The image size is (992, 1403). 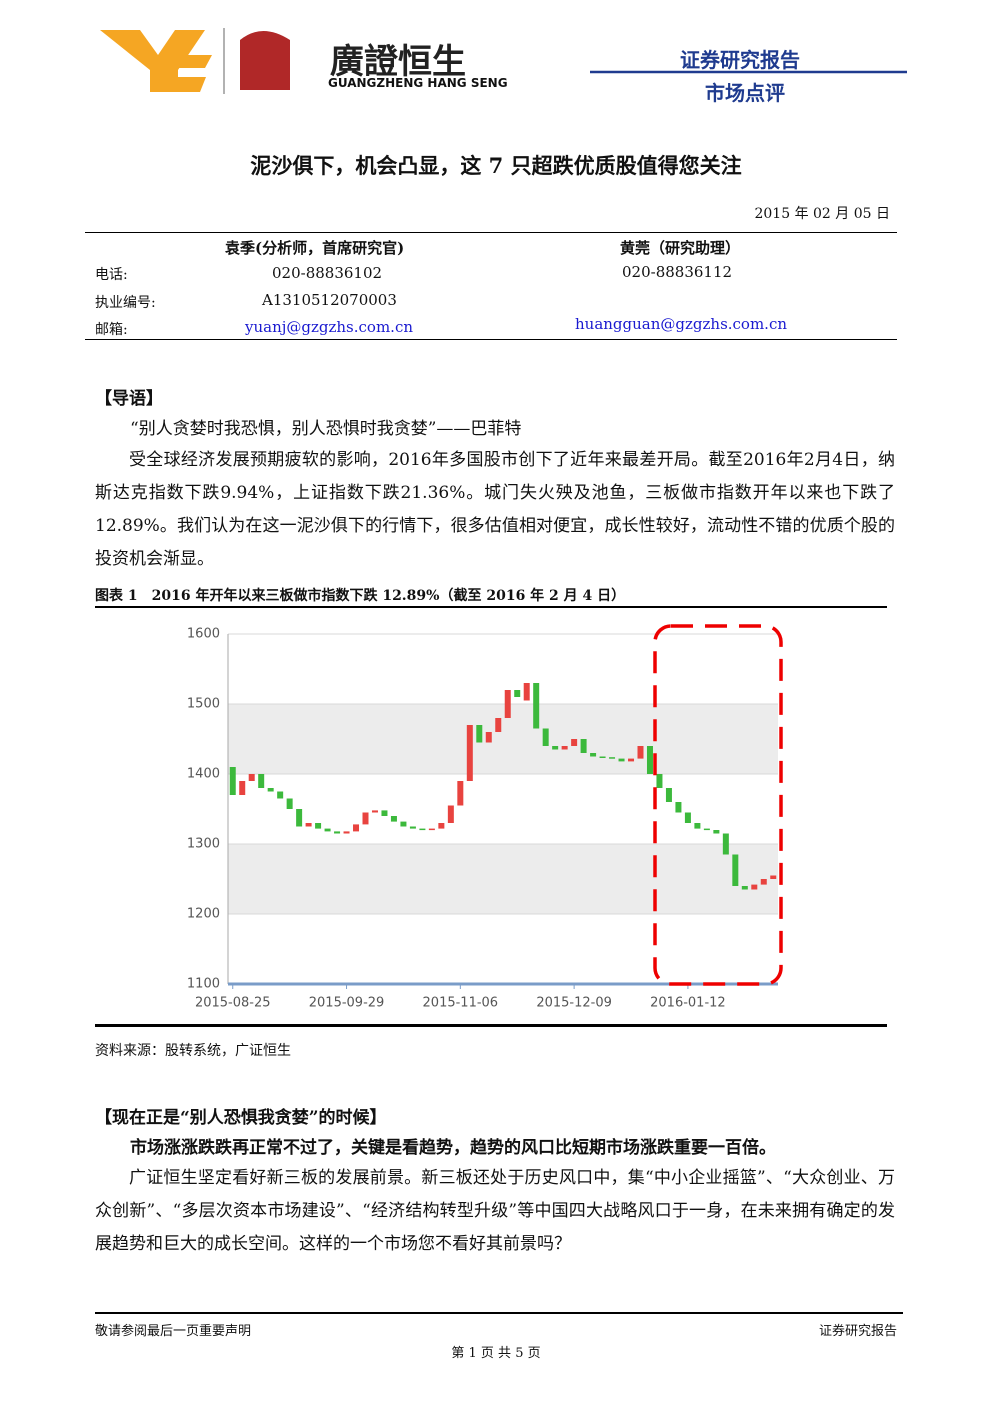 I want to click on label: 执业编号:, so click(x=125, y=303).